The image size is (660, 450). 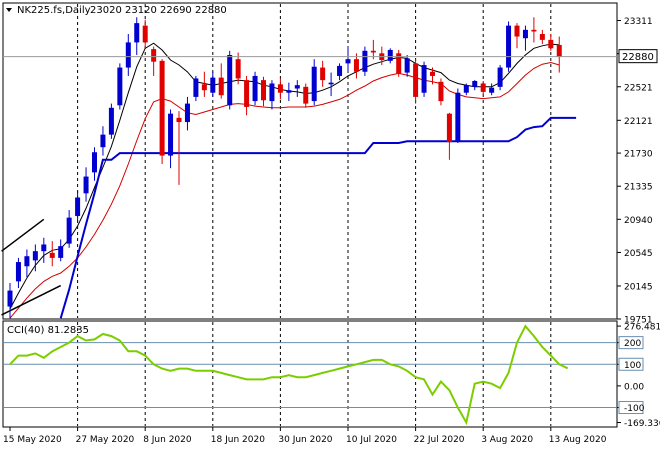 I want to click on y-tick-label: 22521, so click(x=638, y=88).